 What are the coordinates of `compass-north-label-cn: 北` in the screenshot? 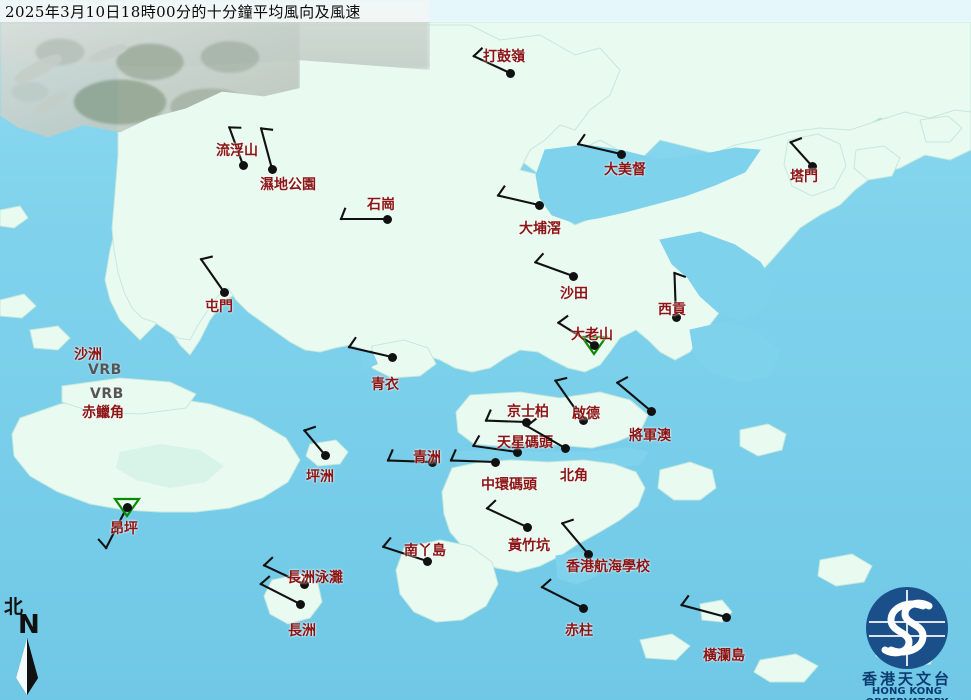 It's located at (14, 607).